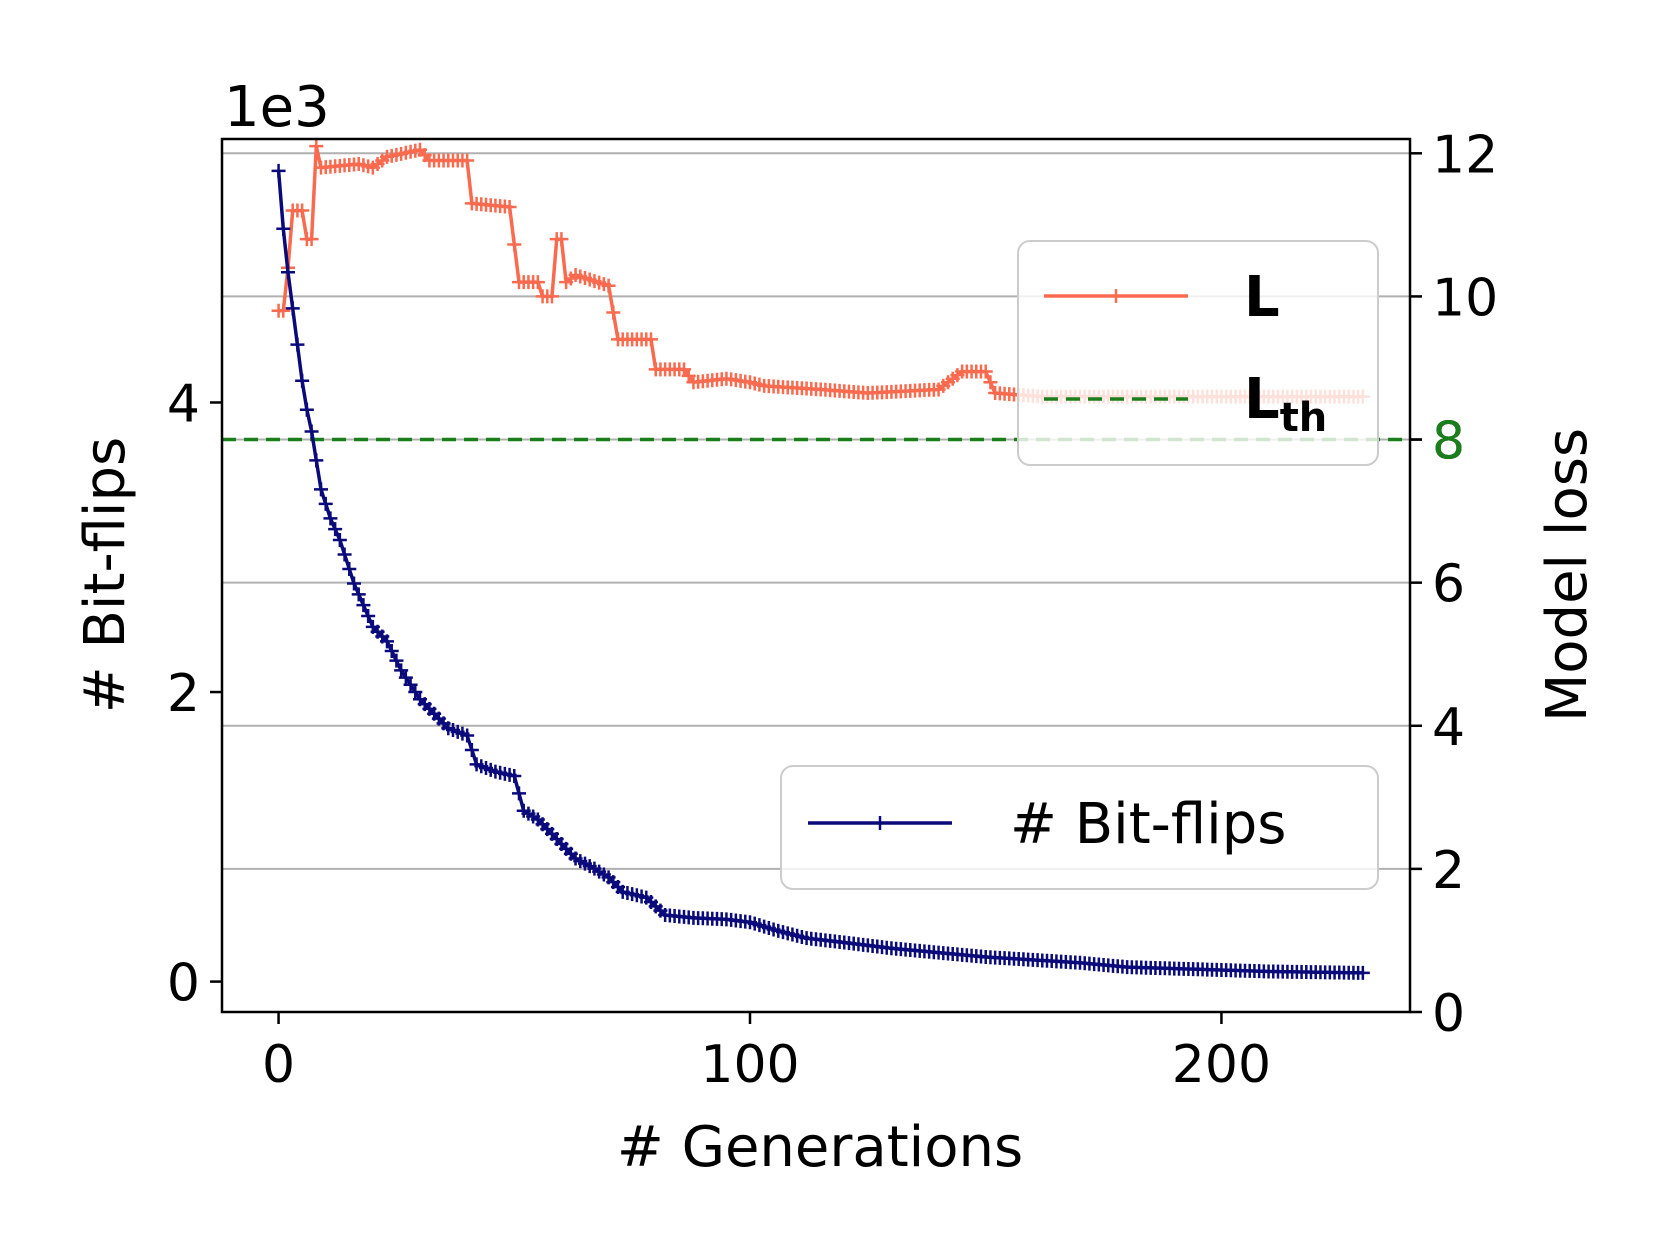 The image size is (1661, 1246). I want to click on legend-loss-label: L, so click(1262, 297).